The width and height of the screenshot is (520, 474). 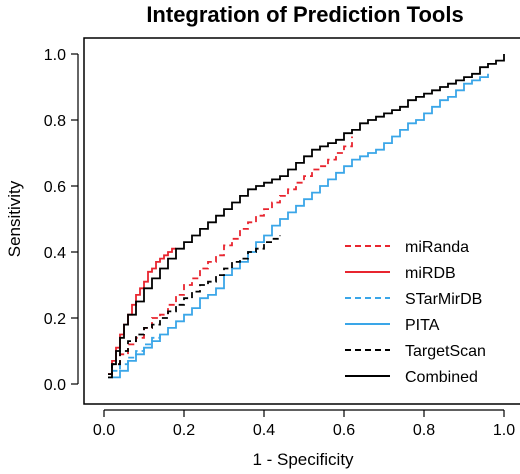 I want to click on y-axis-label: Sensitivity, so click(x=14, y=218).